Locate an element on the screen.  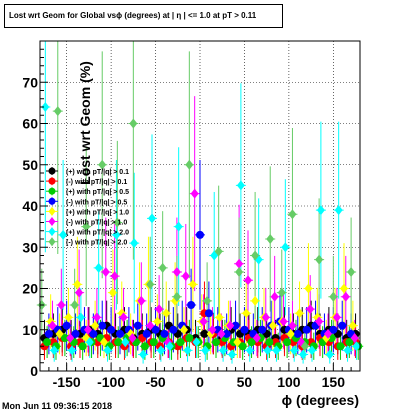
legend-label: (-) with pT/|q| > 2.0 is located at coordinates (96, 243).